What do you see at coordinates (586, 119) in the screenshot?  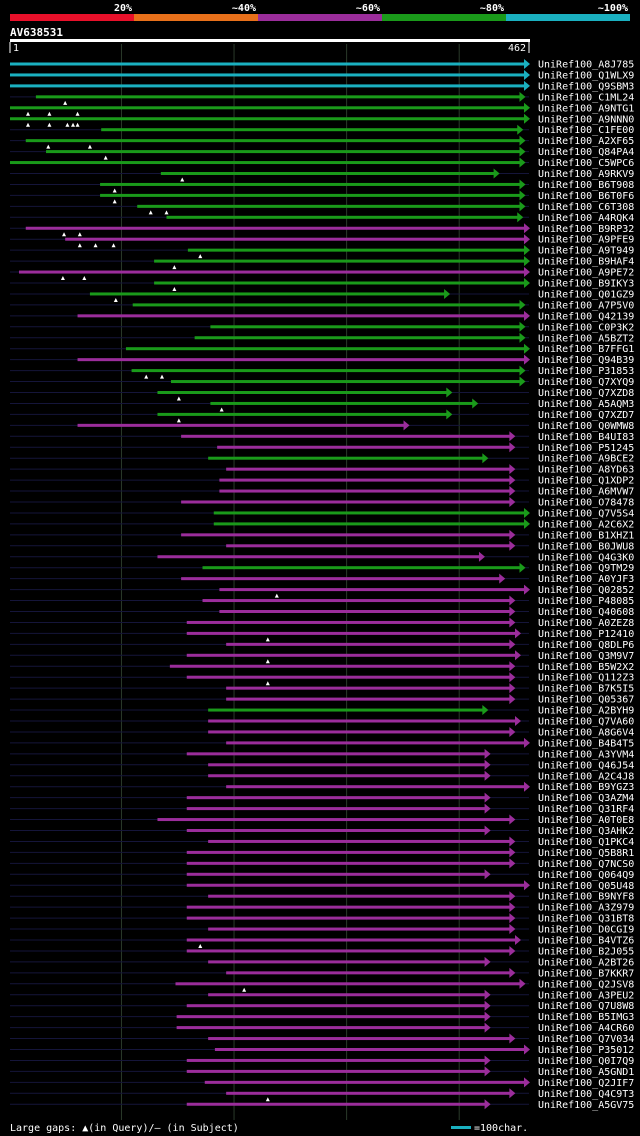 I see `hit-label: UniRef100_A9NNN0` at bounding box center [586, 119].